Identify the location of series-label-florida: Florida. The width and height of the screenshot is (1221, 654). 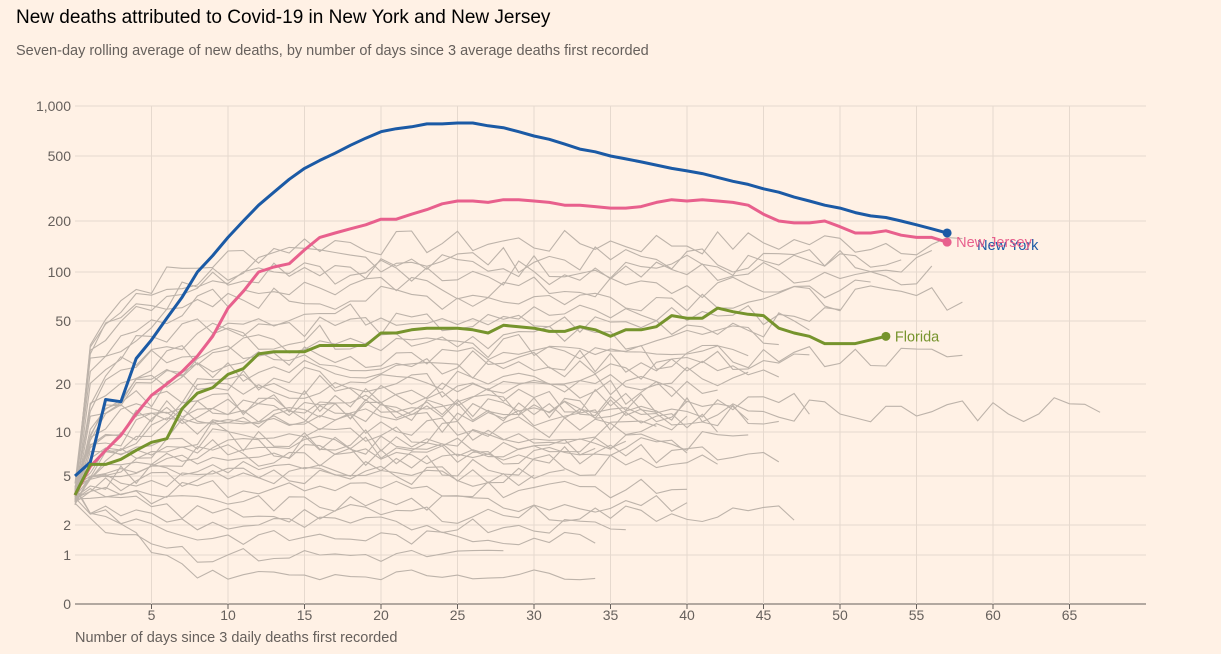
(917, 337).